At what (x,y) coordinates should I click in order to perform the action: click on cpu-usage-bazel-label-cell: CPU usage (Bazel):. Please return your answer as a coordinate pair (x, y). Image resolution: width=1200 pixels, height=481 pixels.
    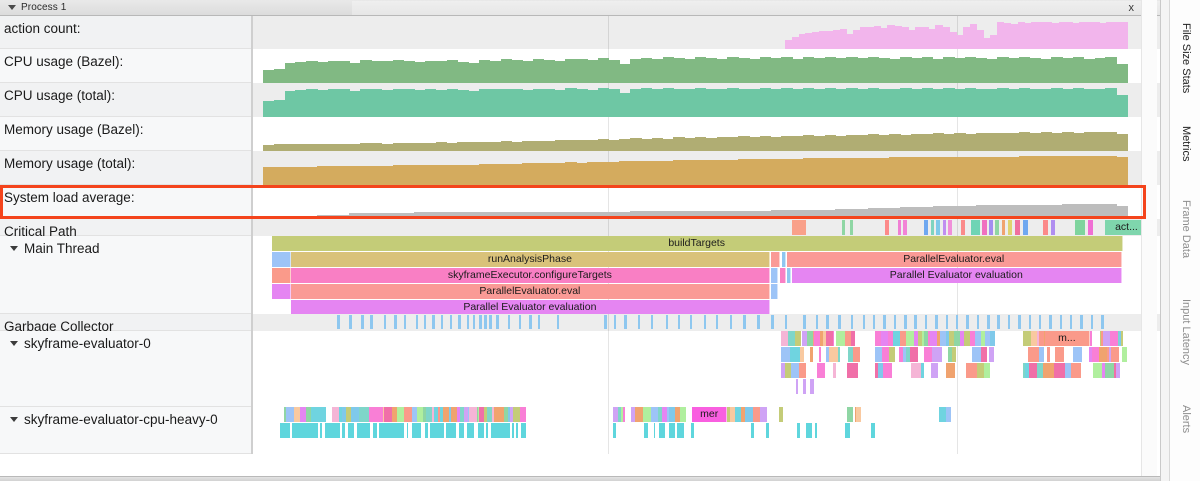
    Looking at the image, I should click on (125, 66).